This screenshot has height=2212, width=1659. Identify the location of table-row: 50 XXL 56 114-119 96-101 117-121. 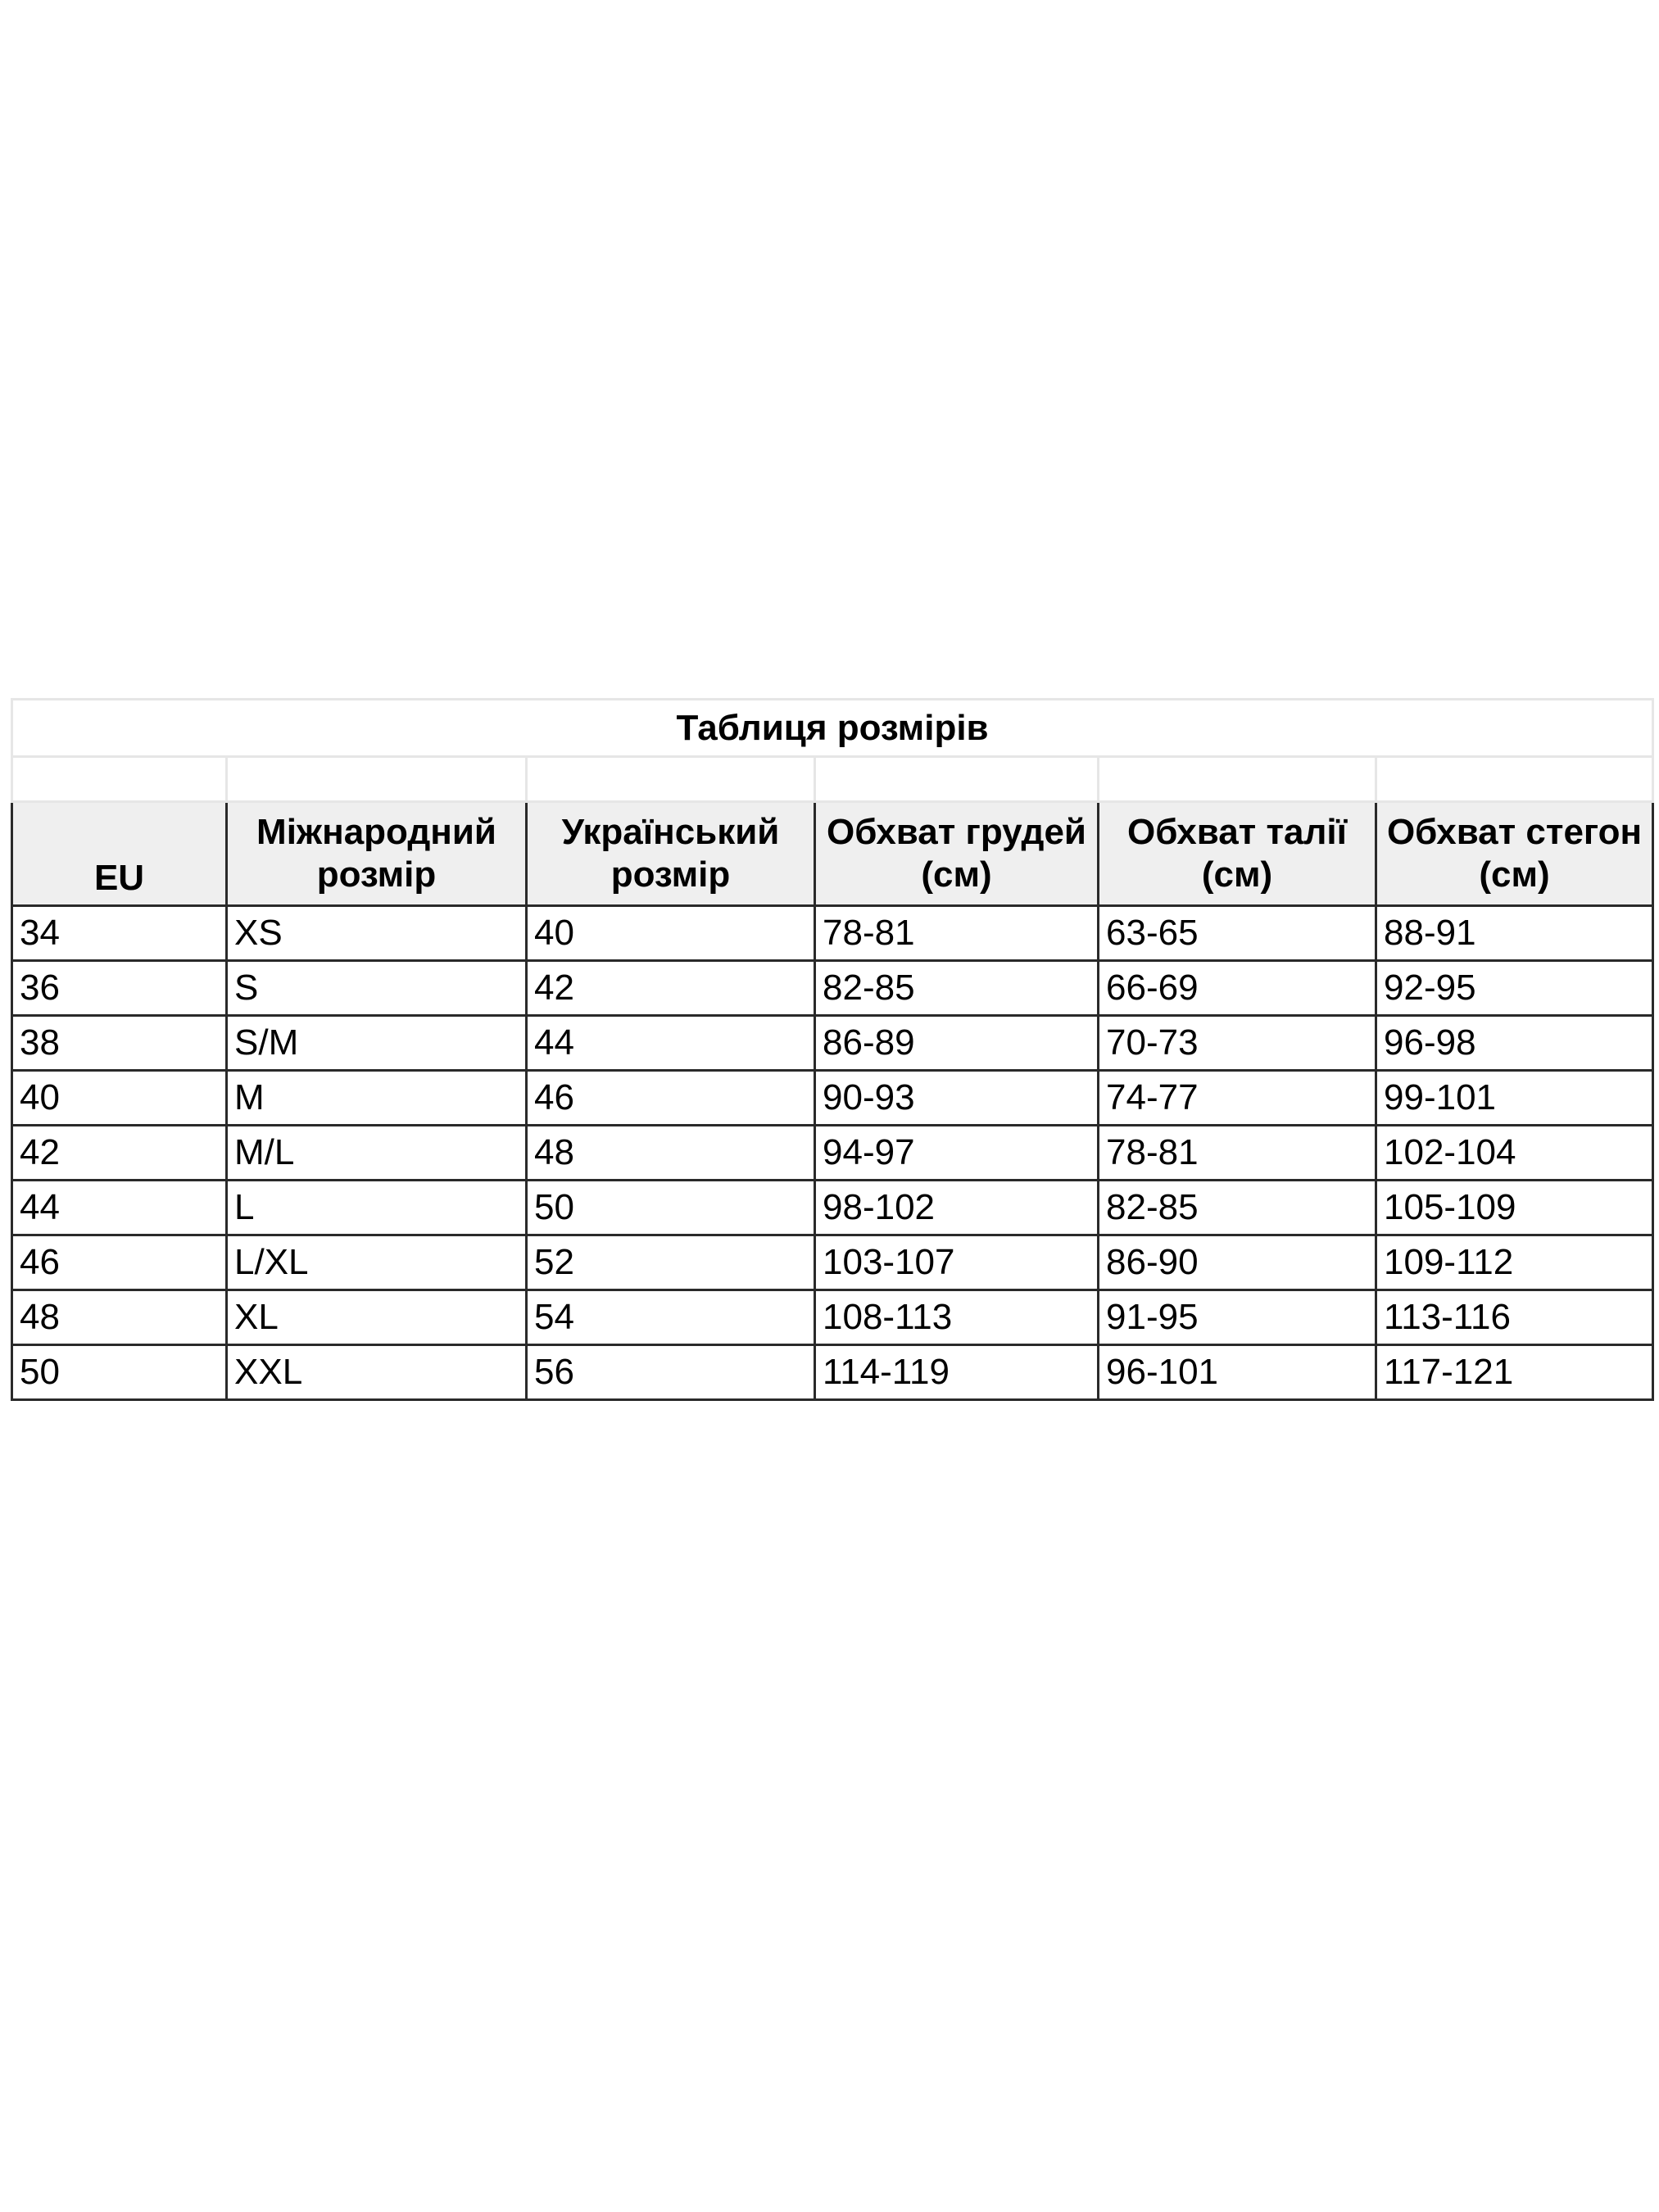
(833, 1372).